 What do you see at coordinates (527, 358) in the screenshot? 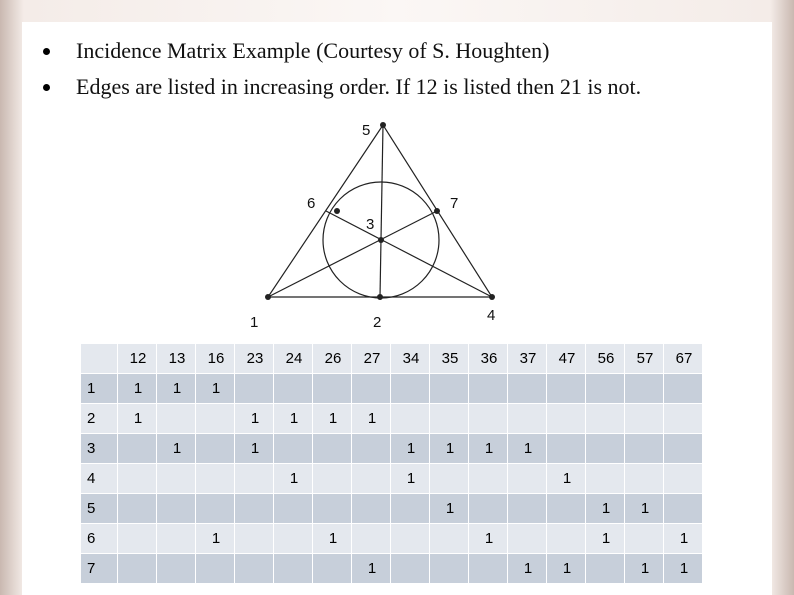
I see `header-cell: 37` at bounding box center [527, 358].